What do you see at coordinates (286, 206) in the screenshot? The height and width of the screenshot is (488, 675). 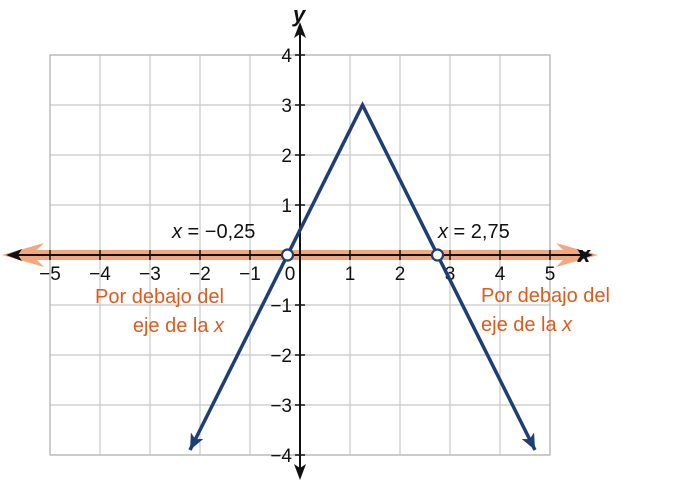 I see `y-tick-label: 1` at bounding box center [286, 206].